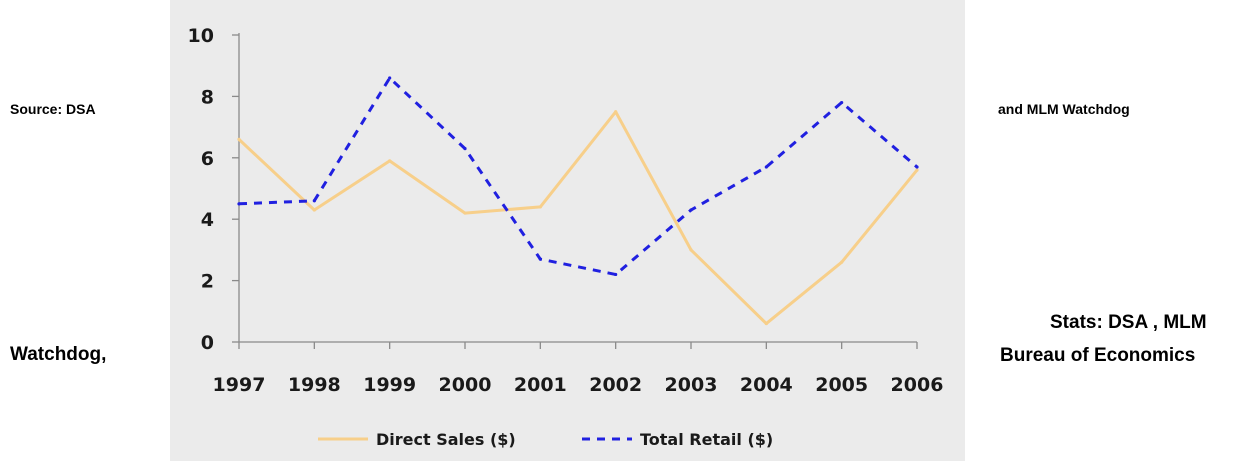 Image resolution: width=1243 pixels, height=461 pixels. I want to click on x-tick-label: 2006, so click(917, 385).